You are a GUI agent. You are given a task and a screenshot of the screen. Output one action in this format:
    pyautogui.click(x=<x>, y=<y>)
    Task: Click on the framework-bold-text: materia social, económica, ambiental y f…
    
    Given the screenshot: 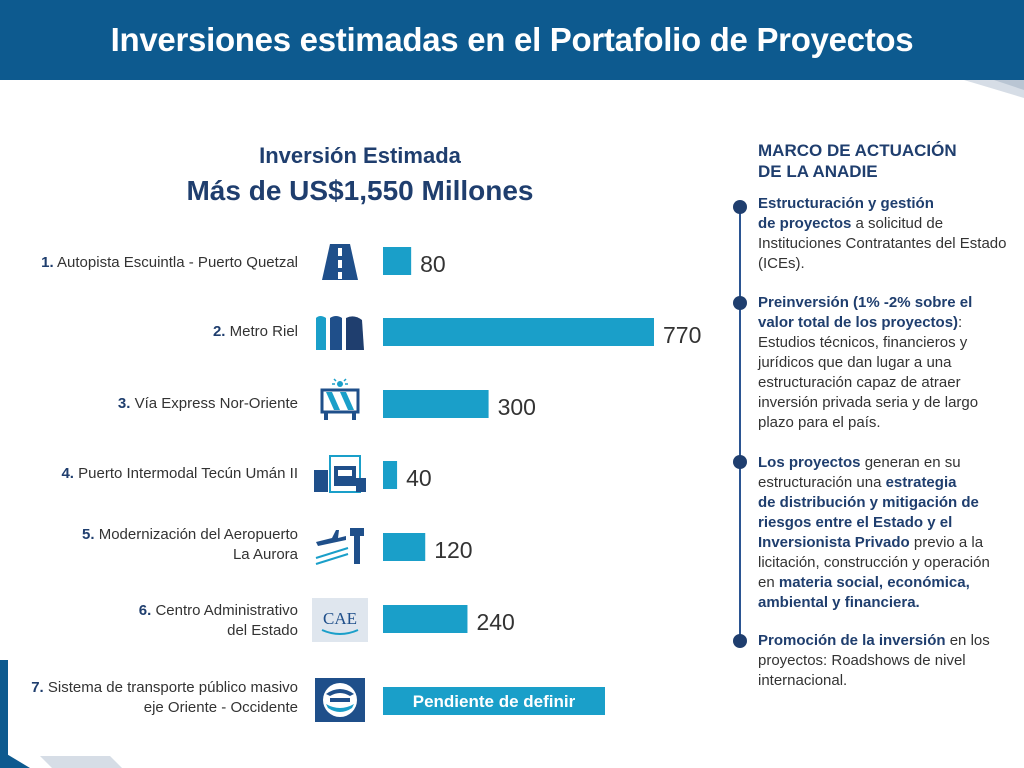 What is the action you would take?
    pyautogui.click(x=864, y=592)
    